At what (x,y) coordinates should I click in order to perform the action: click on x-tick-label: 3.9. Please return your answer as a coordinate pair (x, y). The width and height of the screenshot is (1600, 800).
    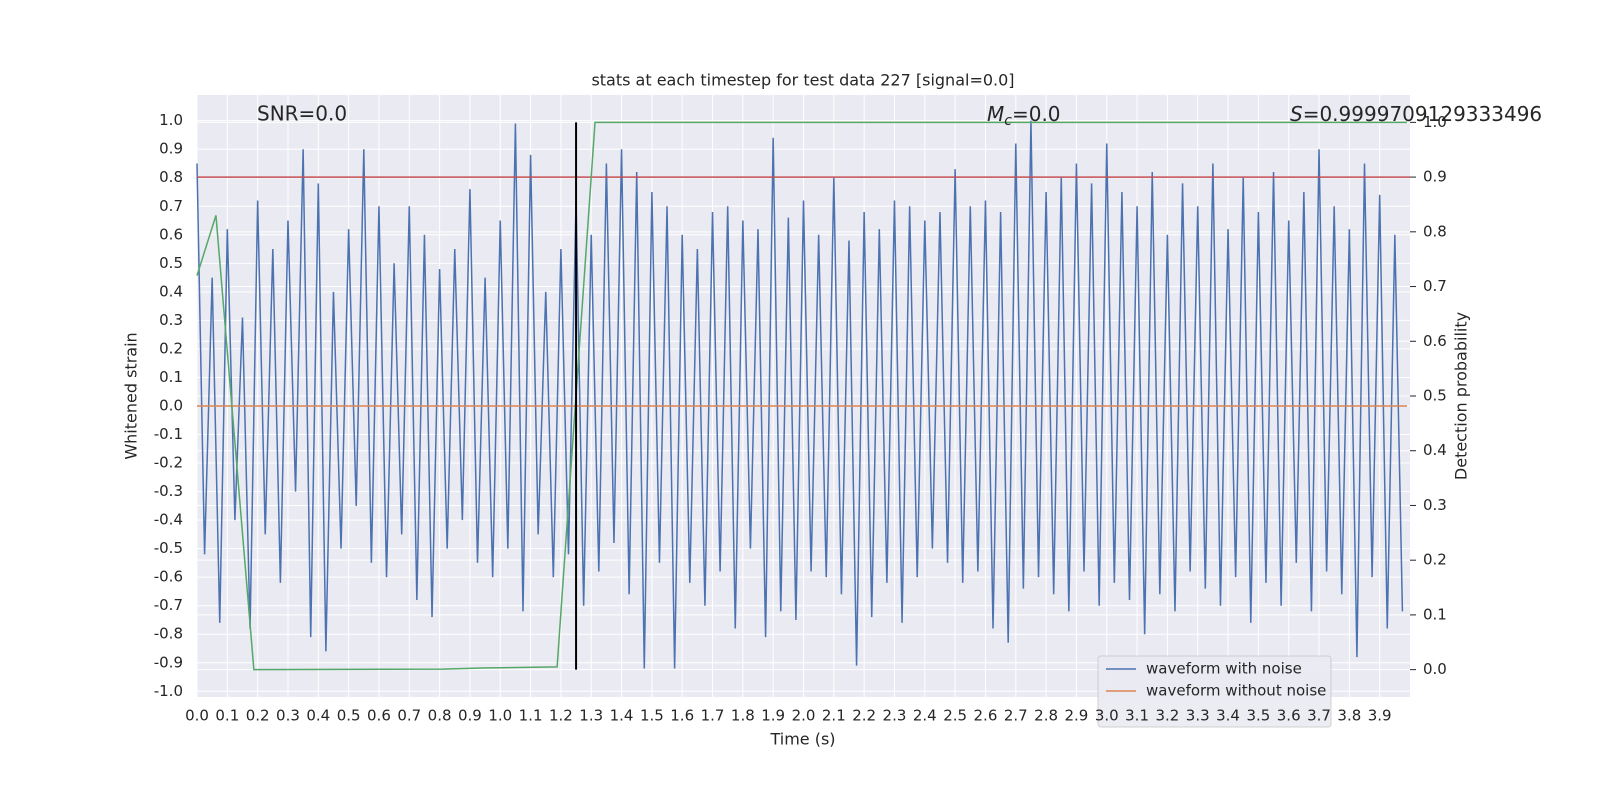
    Looking at the image, I should click on (1380, 716).